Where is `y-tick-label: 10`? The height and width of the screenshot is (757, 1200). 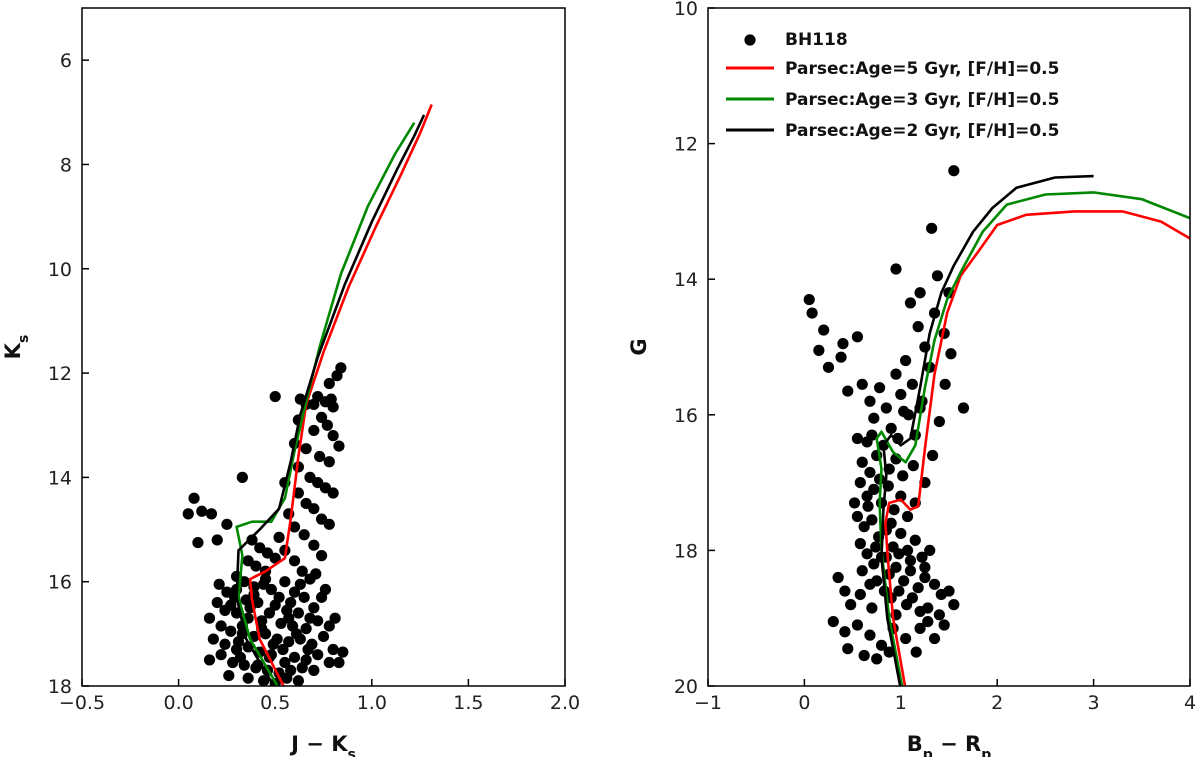
y-tick-label: 10 is located at coordinates (60, 270).